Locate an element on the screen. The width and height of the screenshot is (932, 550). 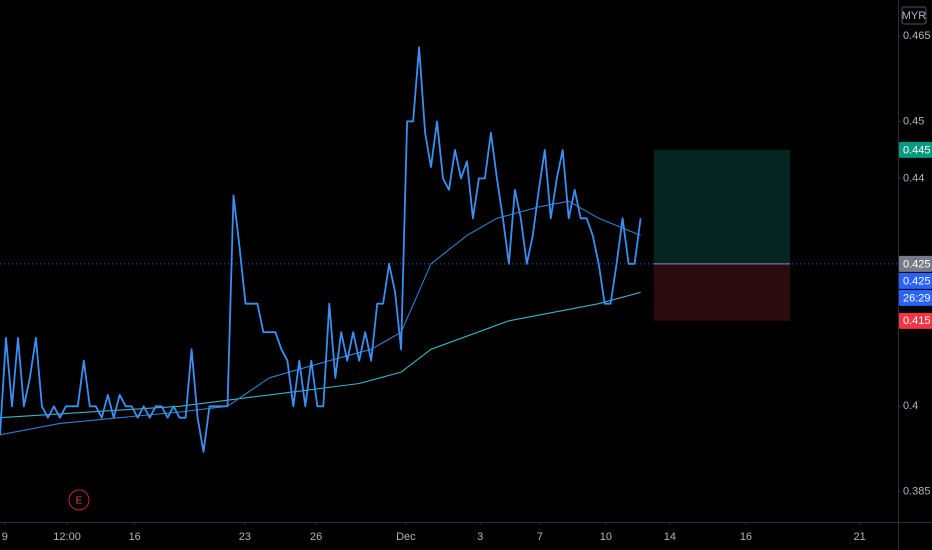
target-zone is located at coordinates (722, 206).